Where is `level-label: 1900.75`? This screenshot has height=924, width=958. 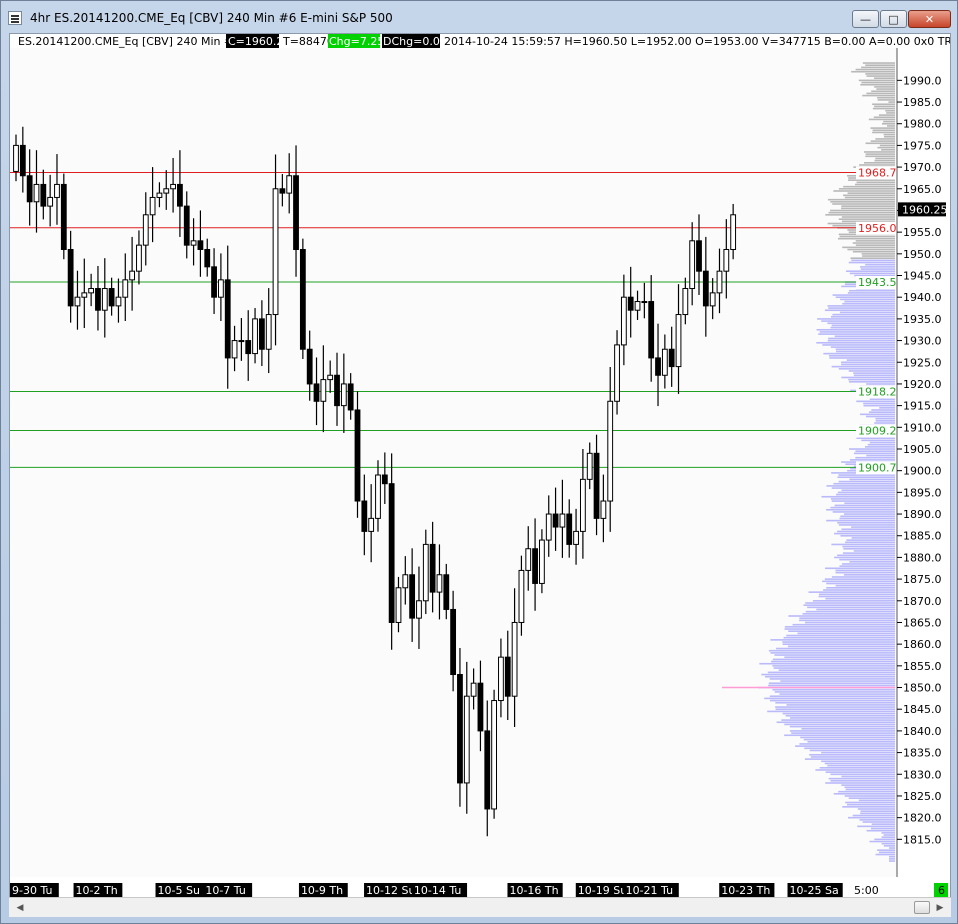 level-label: 1900.75 is located at coordinates (881, 467).